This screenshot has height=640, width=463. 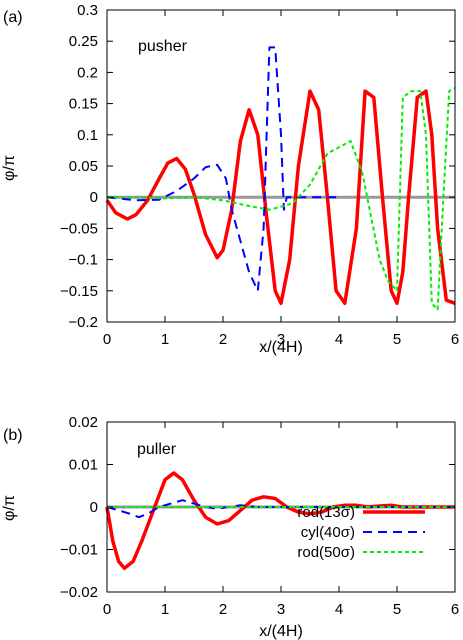 I want to click on legend-label: cyl(40σ), so click(x=328, y=532).